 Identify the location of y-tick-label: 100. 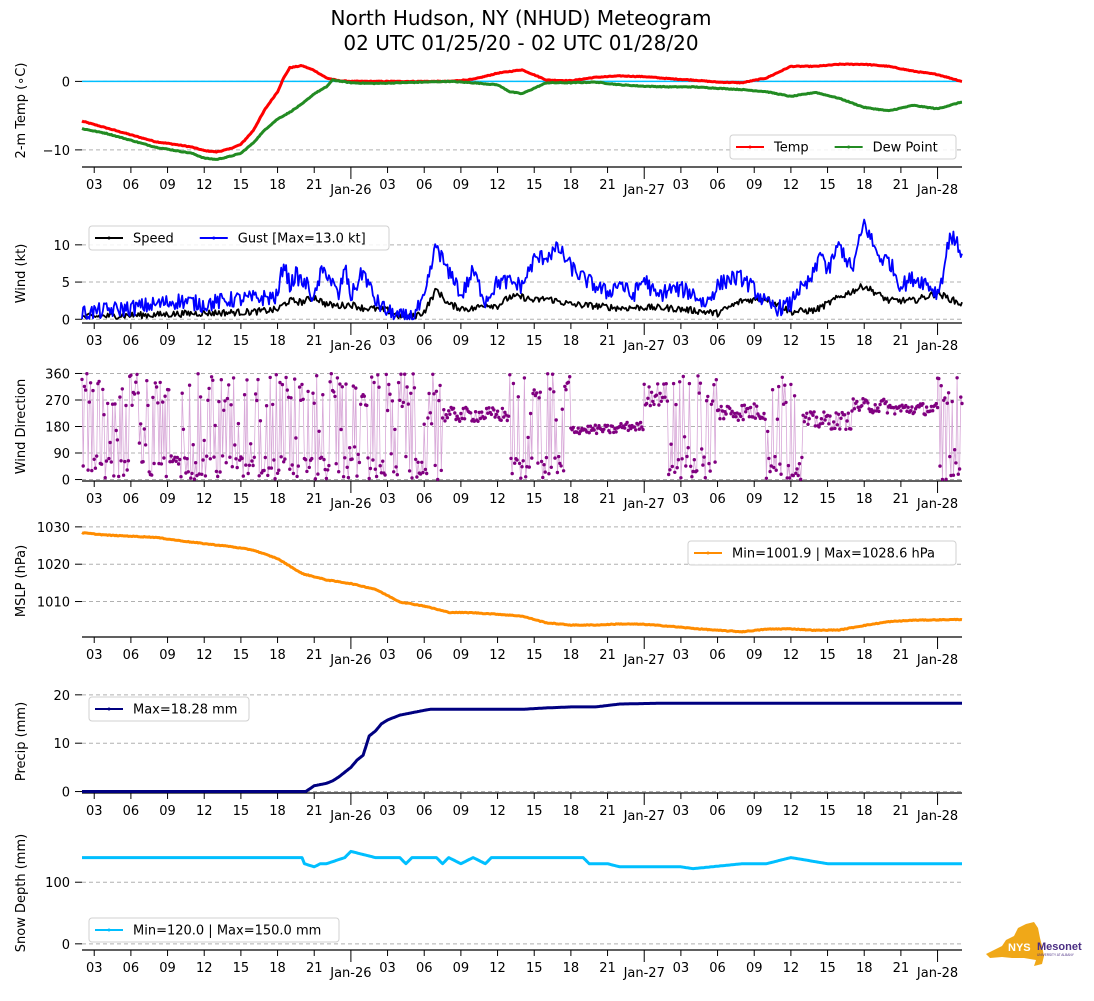
(57, 883).